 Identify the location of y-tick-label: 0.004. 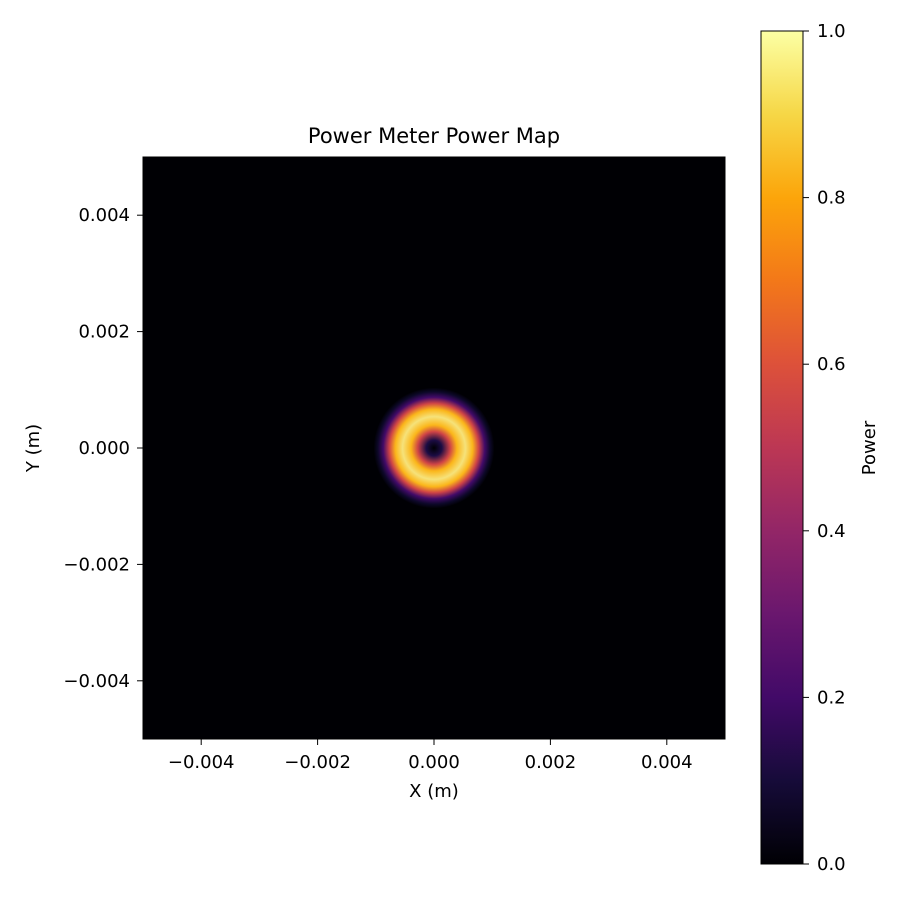
(104, 215).